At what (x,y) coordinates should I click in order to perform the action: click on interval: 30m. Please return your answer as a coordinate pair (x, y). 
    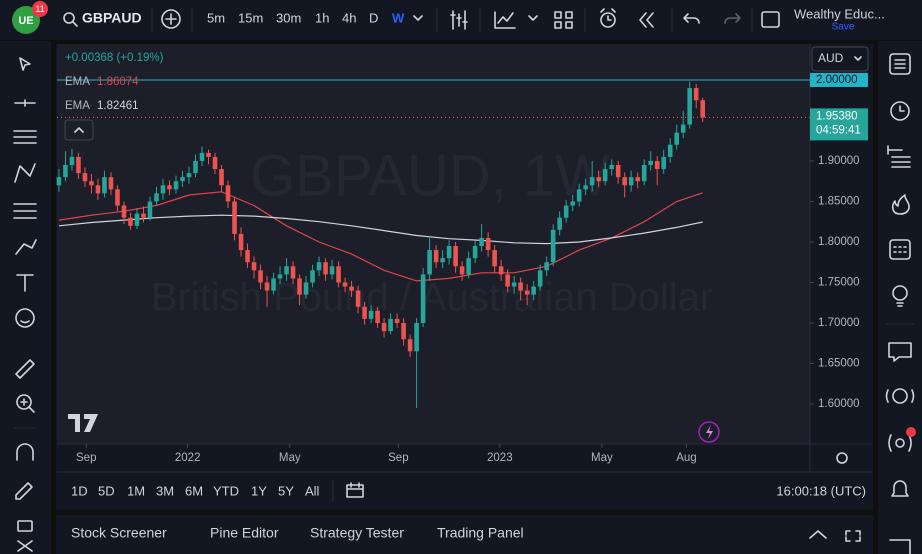
    Looking at the image, I should click on (288, 17).